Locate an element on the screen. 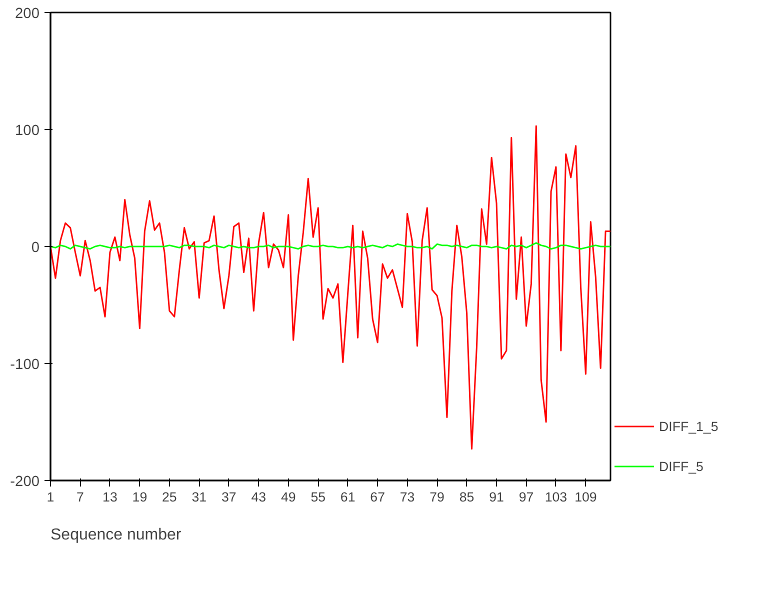 The width and height of the screenshot is (761, 598). x-tick-label: 7 is located at coordinates (80, 497).